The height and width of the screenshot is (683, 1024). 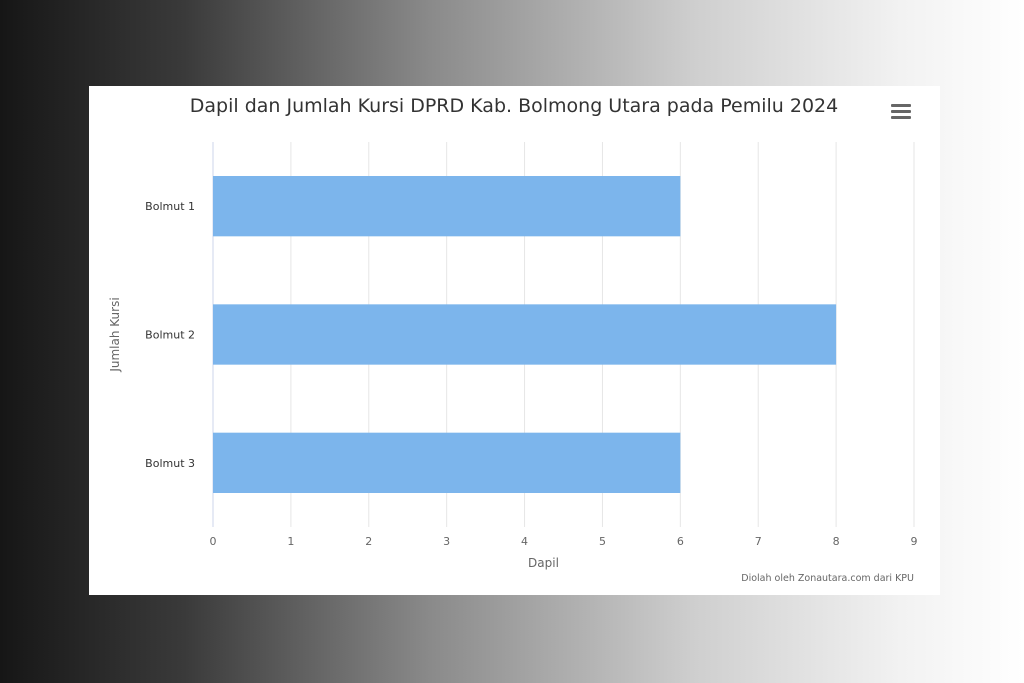 What do you see at coordinates (115, 334) in the screenshot?
I see `y-axis-title: Jumlah Kursi` at bounding box center [115, 334].